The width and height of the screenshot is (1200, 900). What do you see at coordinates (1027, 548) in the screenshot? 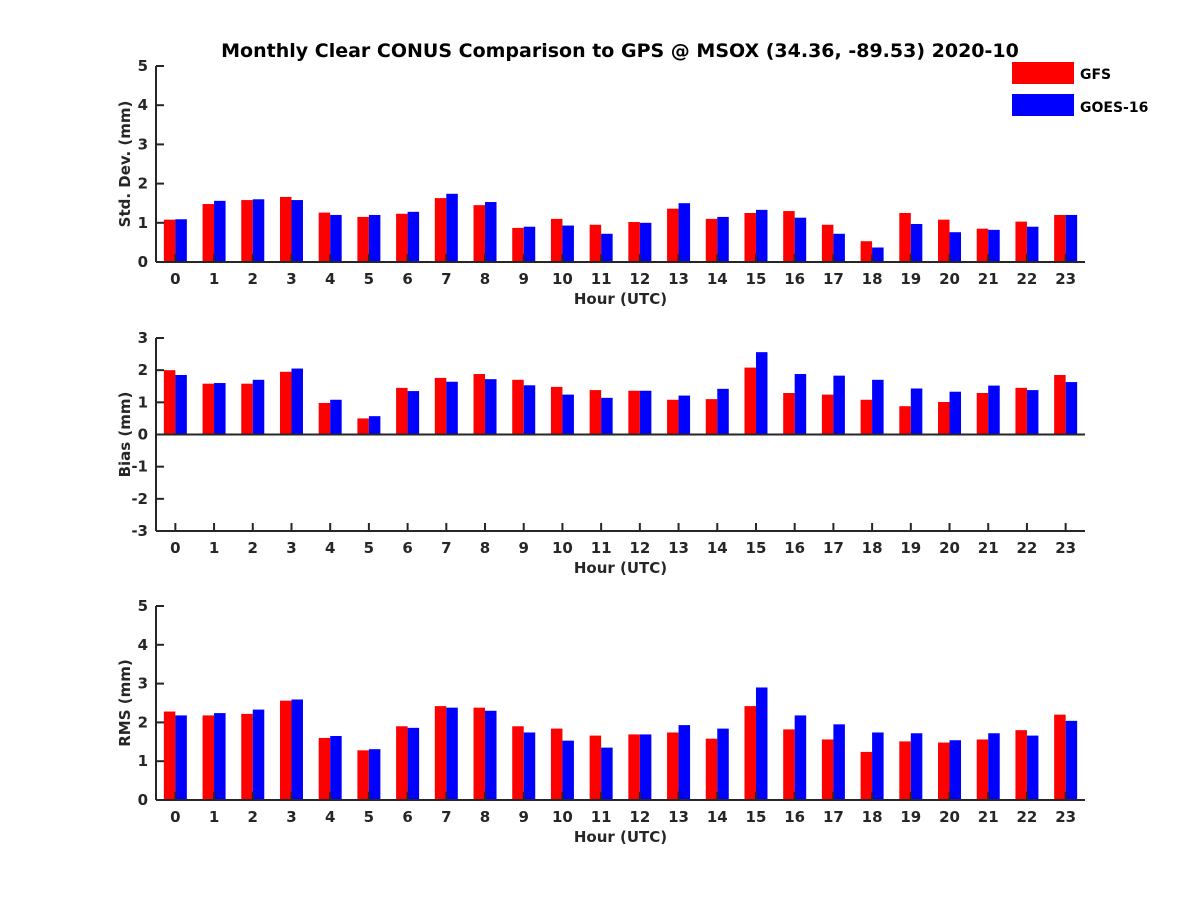
I see `x-tick-label: 22` at bounding box center [1027, 548].